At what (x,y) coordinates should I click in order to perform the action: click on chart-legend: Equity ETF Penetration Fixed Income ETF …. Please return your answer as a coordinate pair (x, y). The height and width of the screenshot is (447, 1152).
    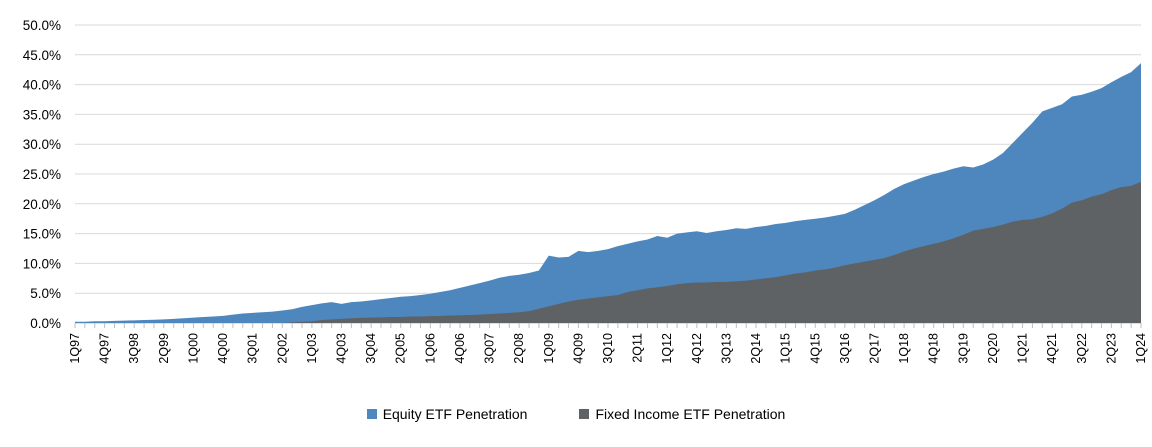
    Looking at the image, I should click on (576, 414).